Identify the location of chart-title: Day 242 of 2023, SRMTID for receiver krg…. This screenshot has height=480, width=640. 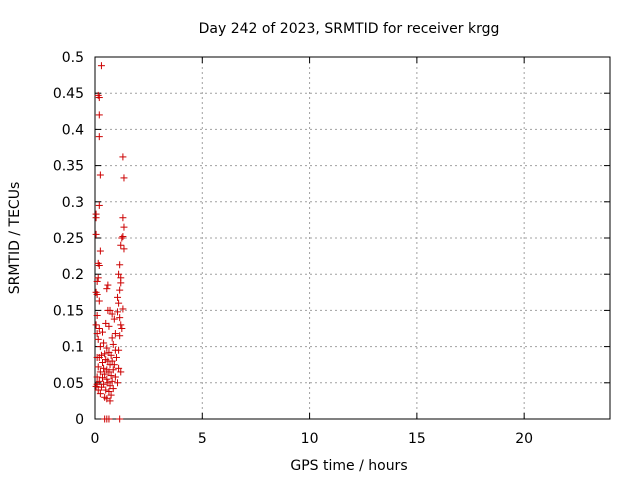
(349, 29).